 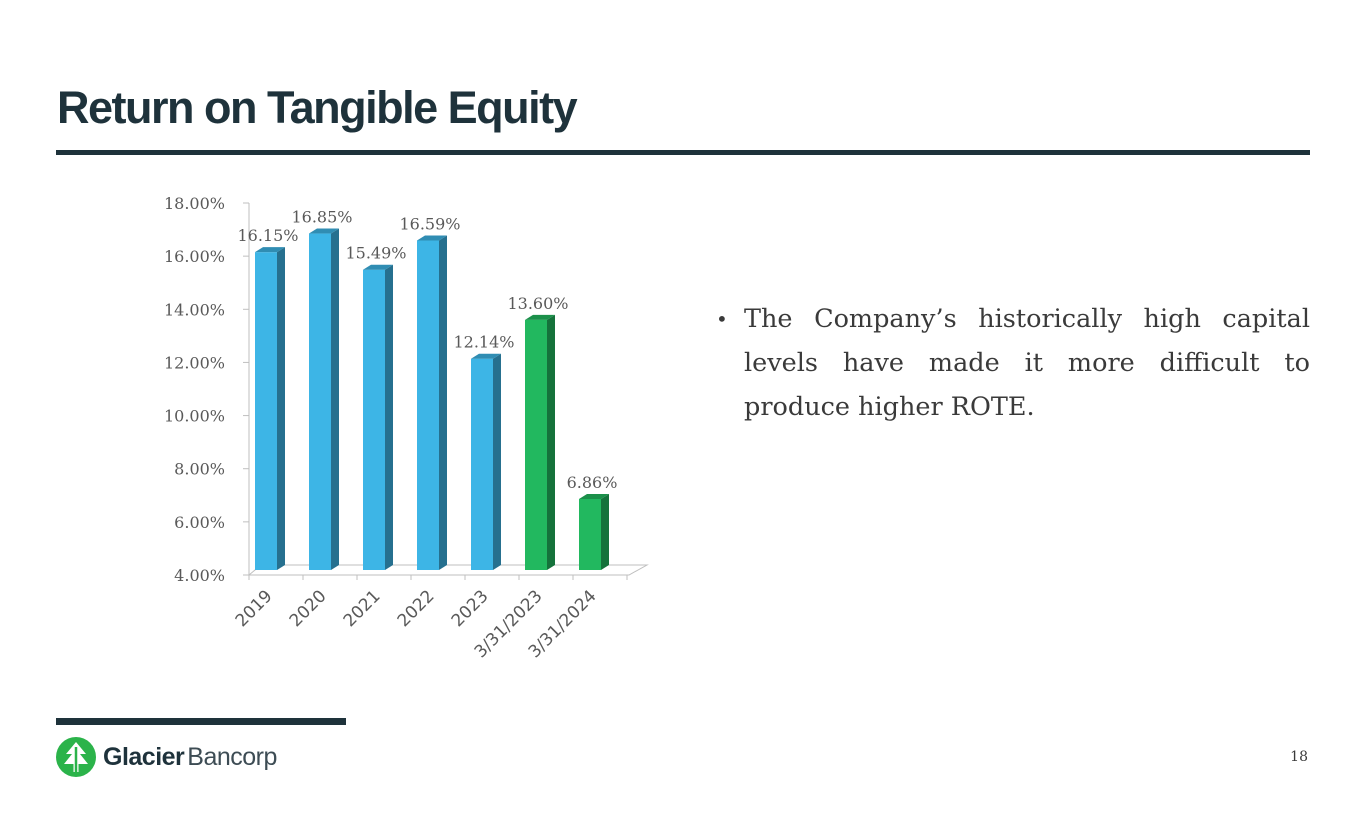 What do you see at coordinates (194, 362) in the screenshot?
I see `y-tick-label: 12.00%` at bounding box center [194, 362].